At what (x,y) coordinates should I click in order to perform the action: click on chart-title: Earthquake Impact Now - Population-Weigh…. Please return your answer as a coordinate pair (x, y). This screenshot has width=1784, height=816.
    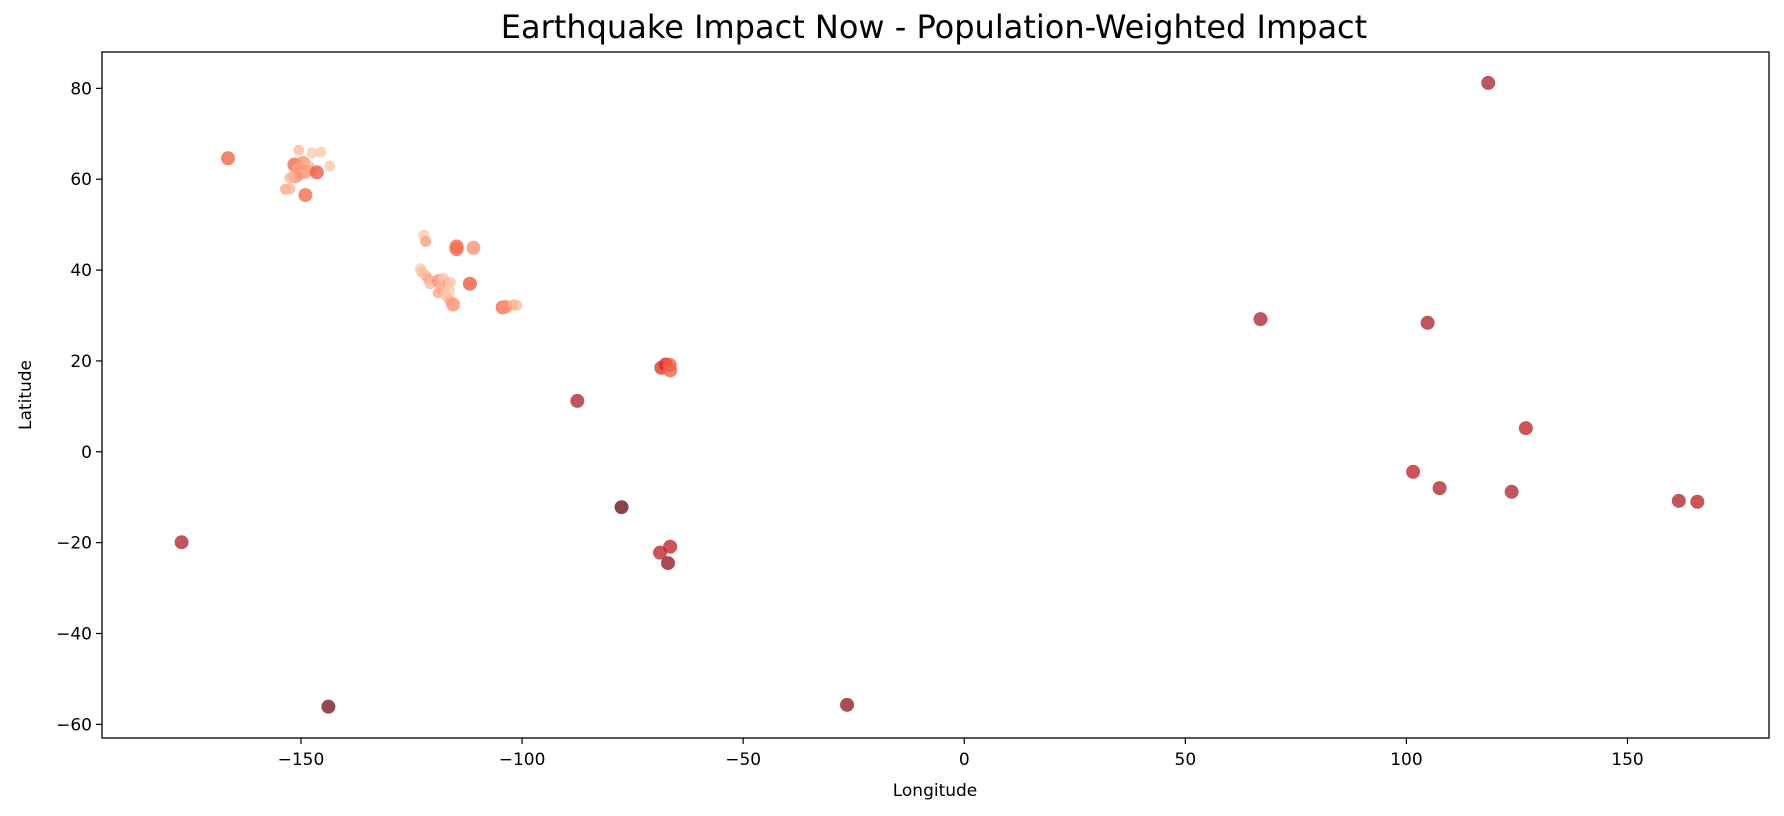
    Looking at the image, I should click on (934, 27).